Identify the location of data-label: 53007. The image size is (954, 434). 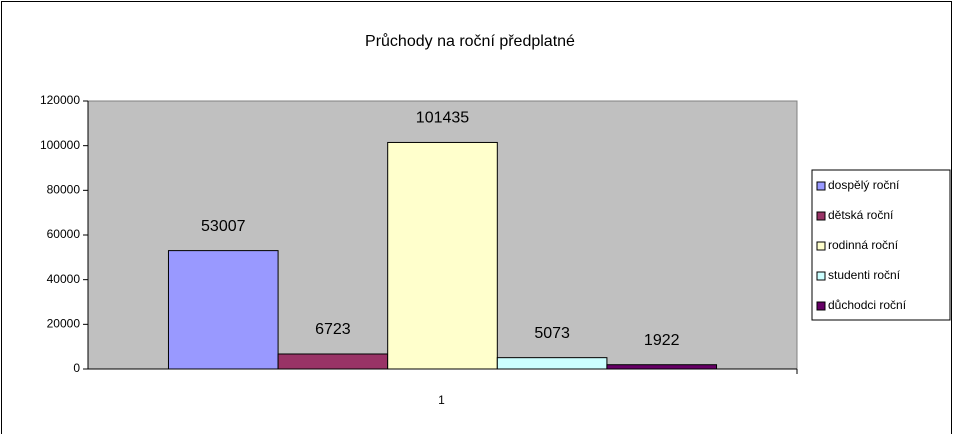
(223, 226).